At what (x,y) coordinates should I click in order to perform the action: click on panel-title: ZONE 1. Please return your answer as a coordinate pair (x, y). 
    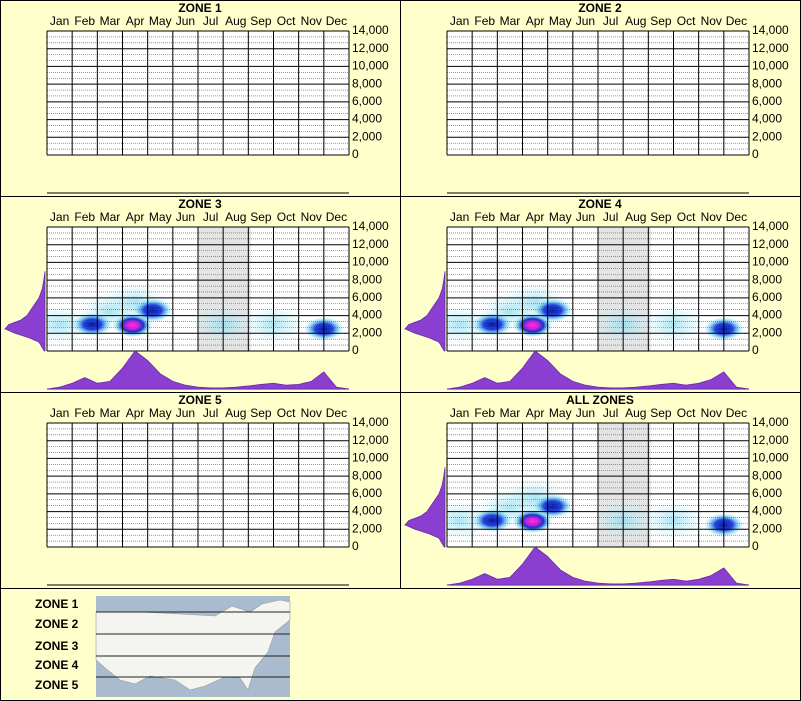
    Looking at the image, I should click on (200, 8).